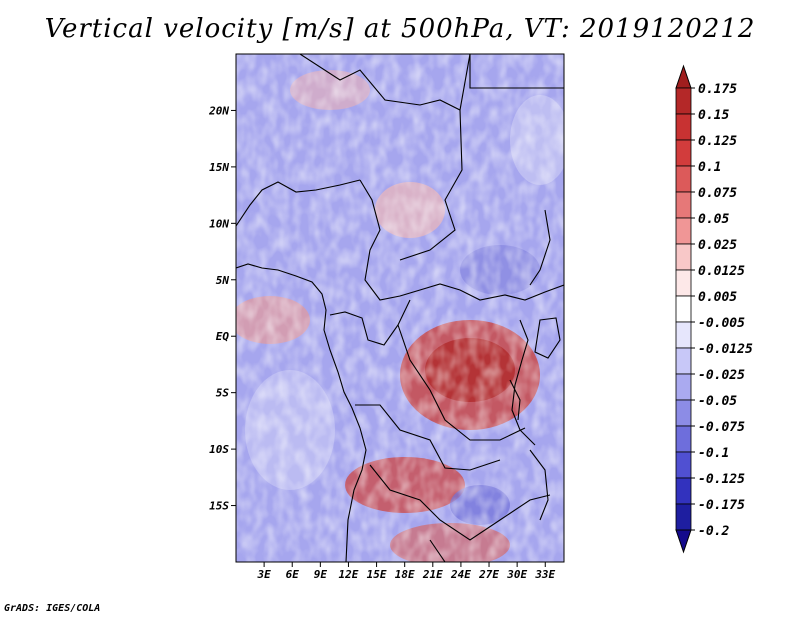 The width and height of the screenshot is (800, 618). I want to click on border-namibia, so click(437, 550).